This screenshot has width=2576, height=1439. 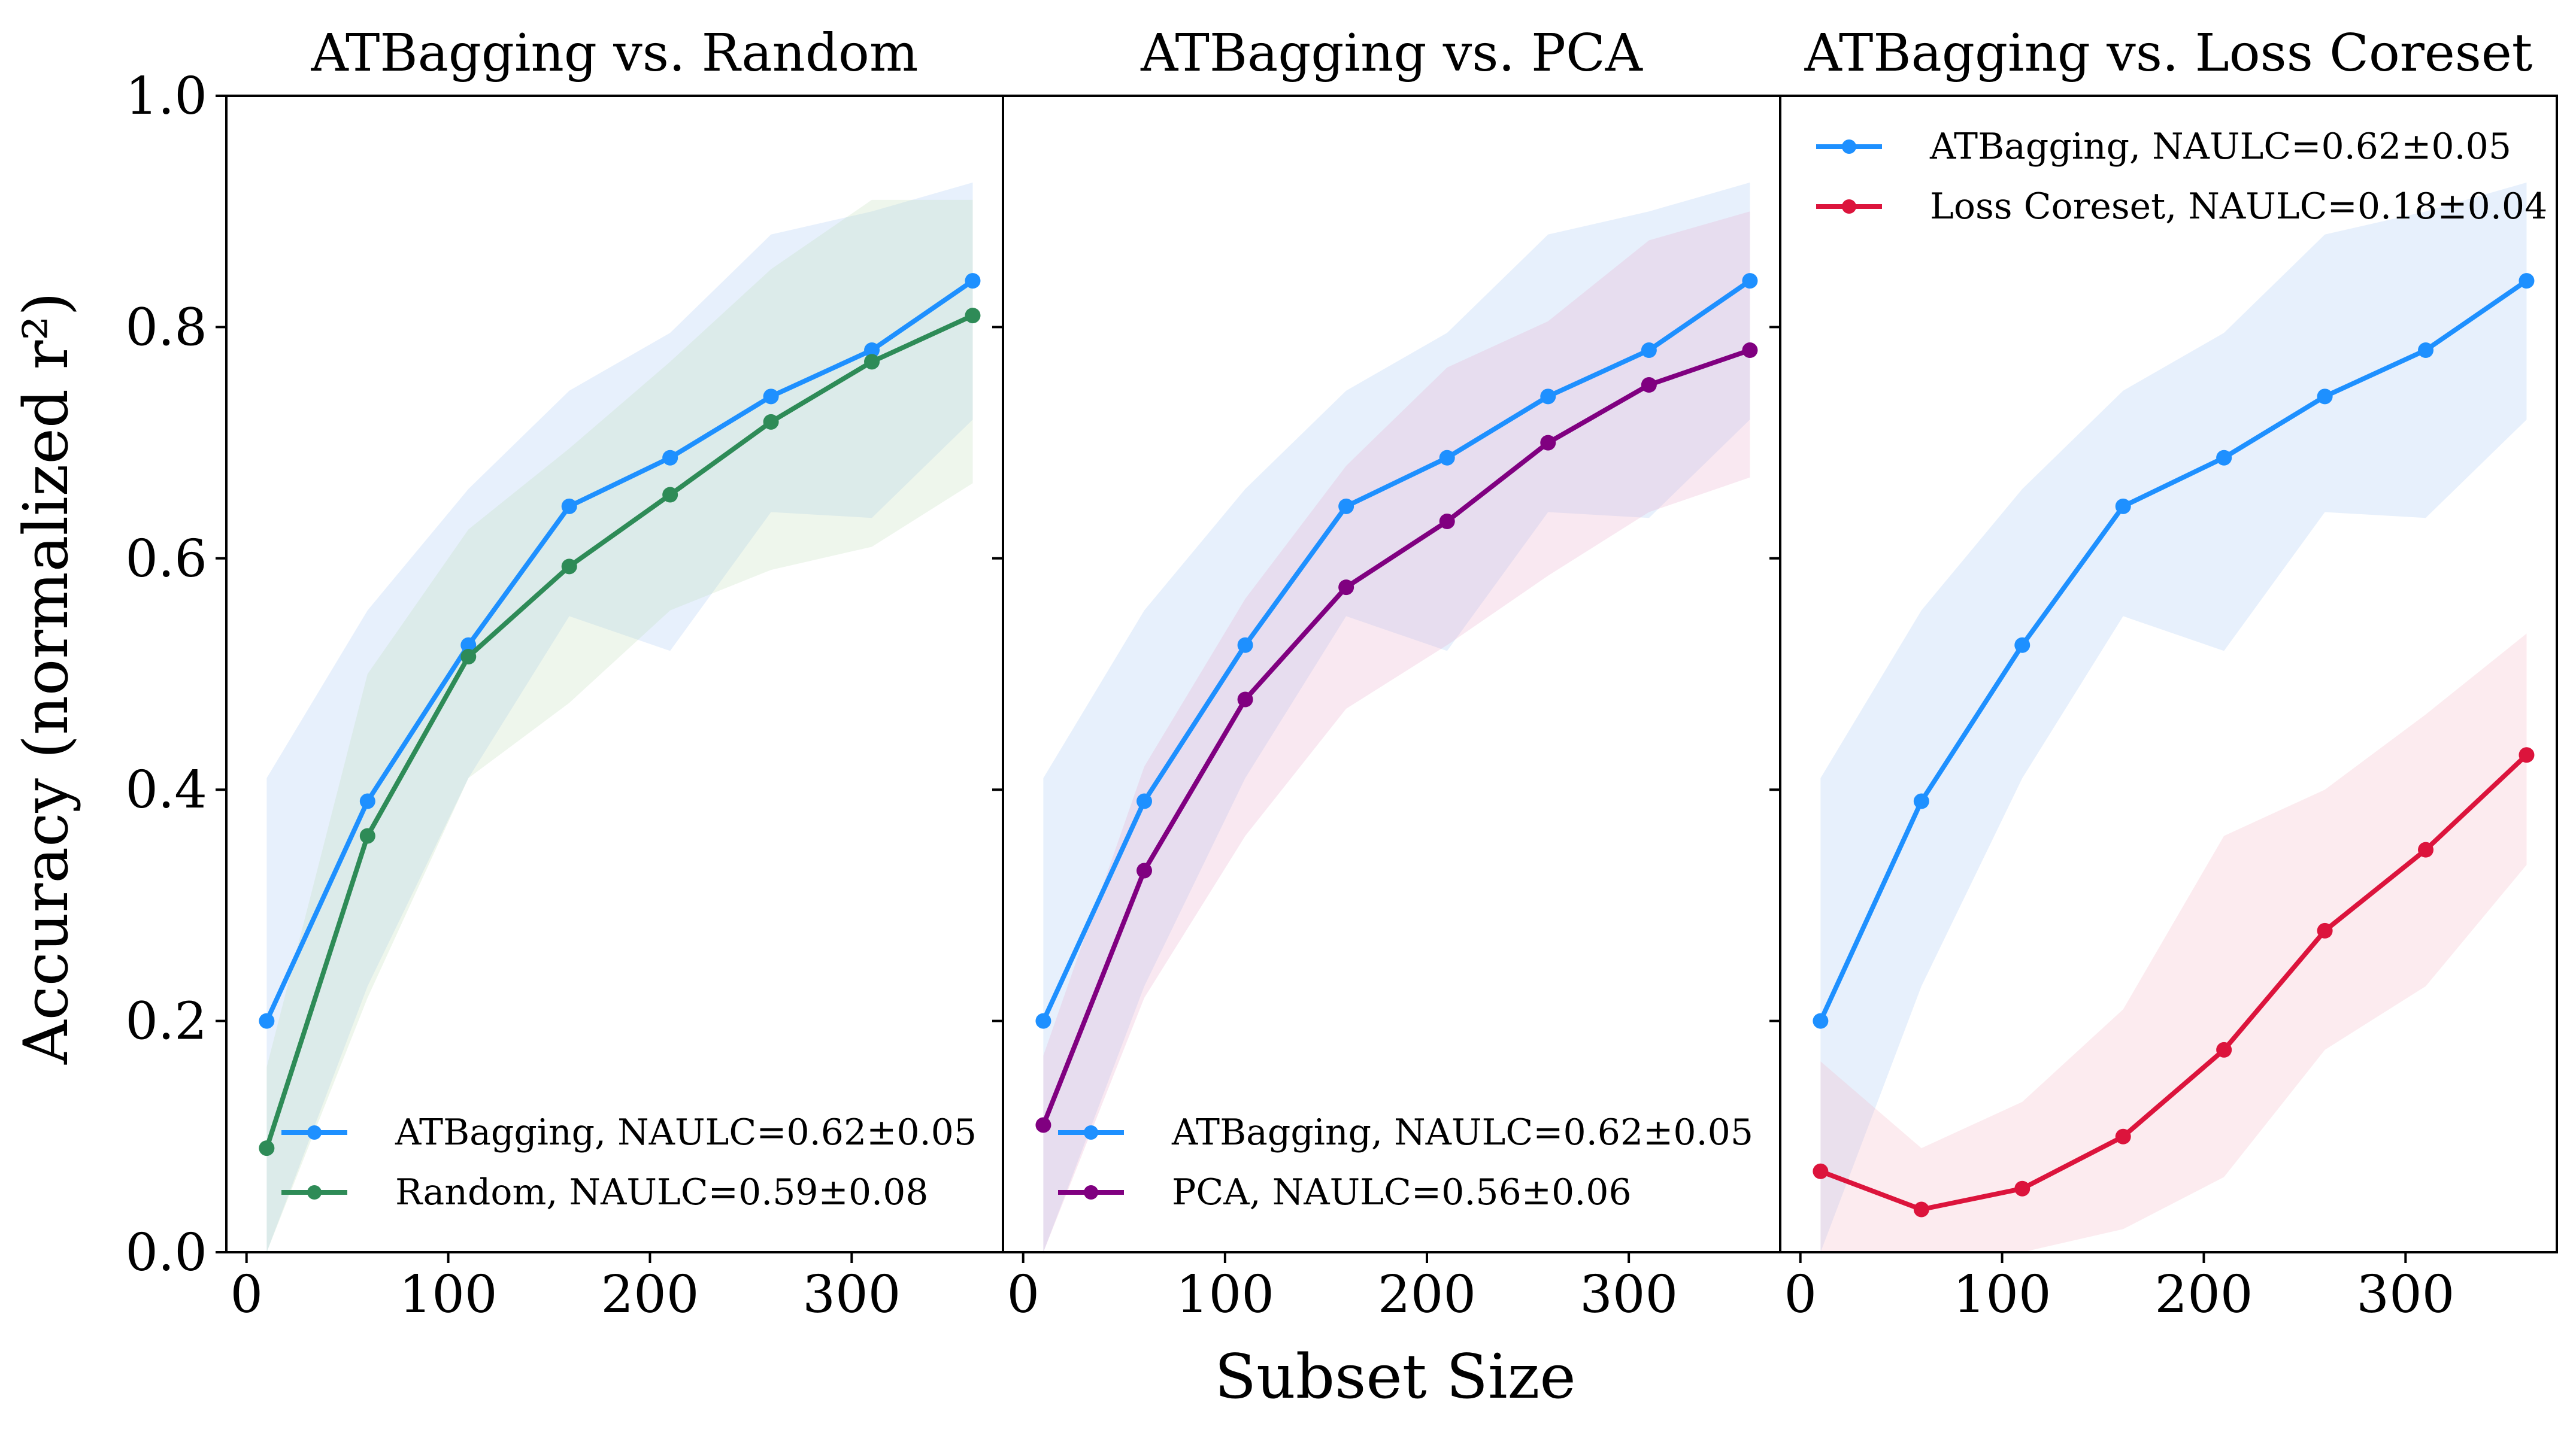 I want to click on x-axis-label: Subset Size, so click(x=1395, y=1377).